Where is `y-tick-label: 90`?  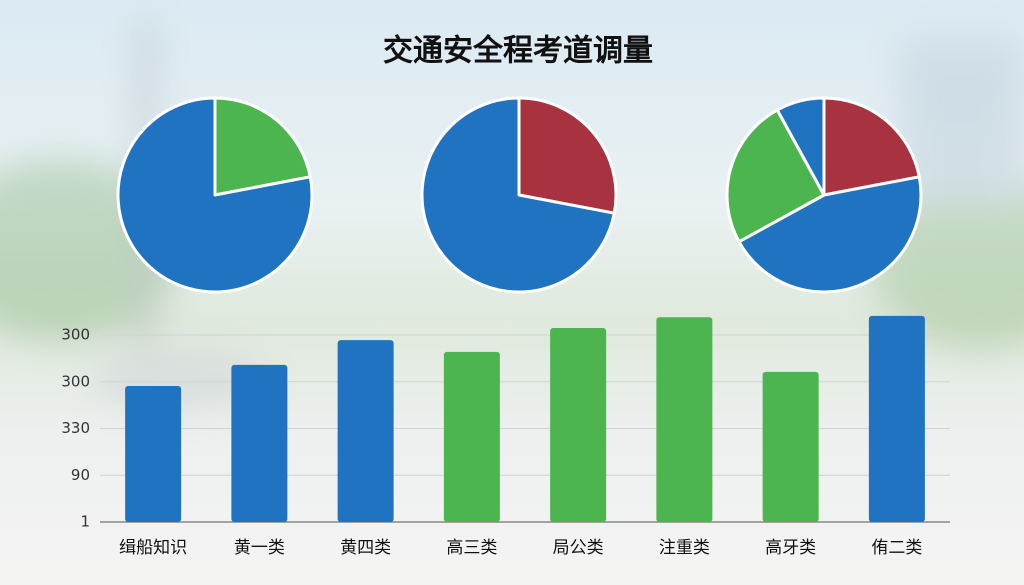
y-tick-label: 90 is located at coordinates (80, 475).